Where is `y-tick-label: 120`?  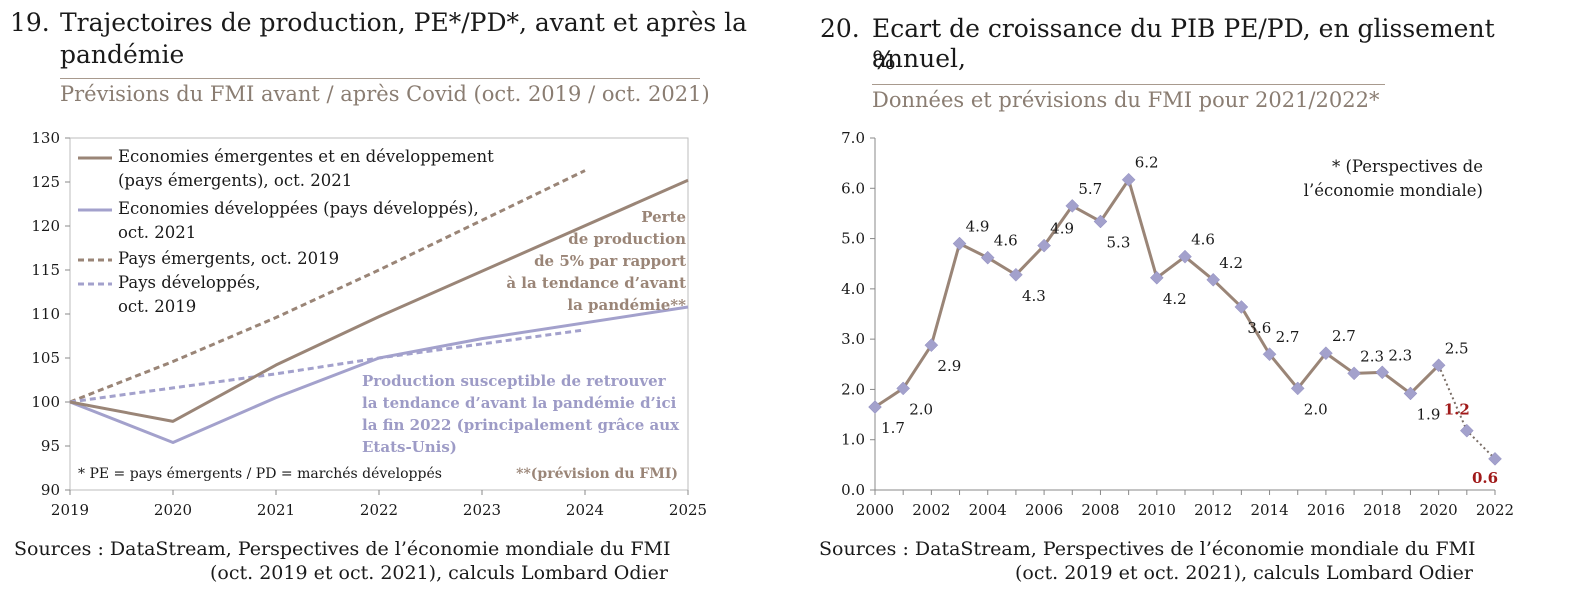
y-tick-label: 120 is located at coordinates (45, 226).